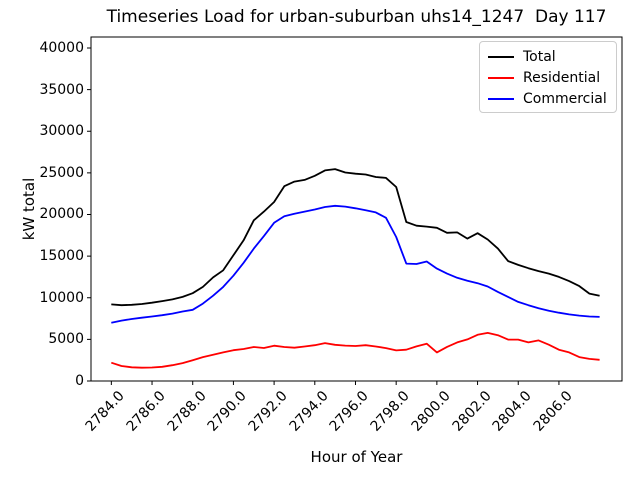 This screenshot has height=480, width=640. Describe the element at coordinates (539, 56) in the screenshot. I see `legend-label-total: Total` at that location.